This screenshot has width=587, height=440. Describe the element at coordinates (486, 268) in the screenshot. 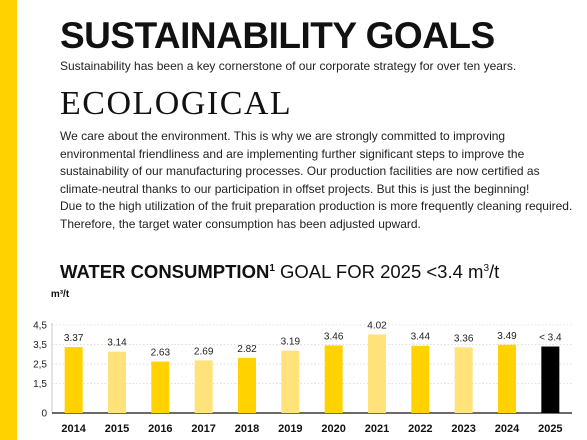

I see `chart-heading-unit-sup: 3` at that location.